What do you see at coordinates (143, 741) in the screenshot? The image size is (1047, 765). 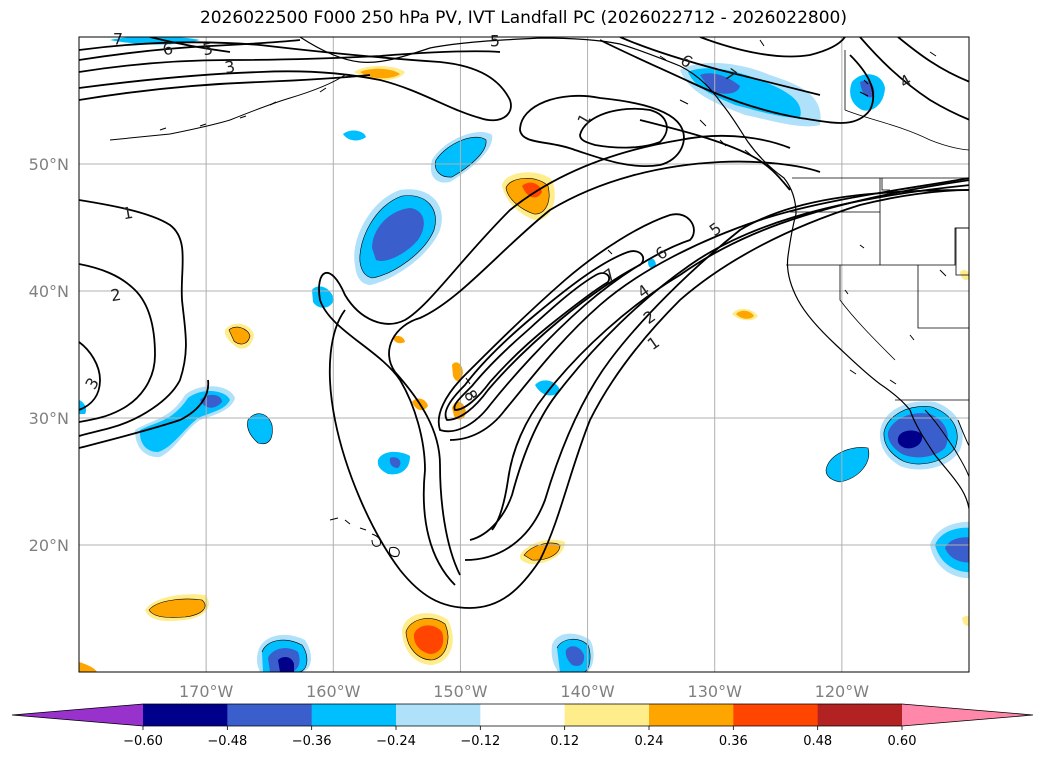 I see `colorbar-label: −0.60` at bounding box center [143, 741].